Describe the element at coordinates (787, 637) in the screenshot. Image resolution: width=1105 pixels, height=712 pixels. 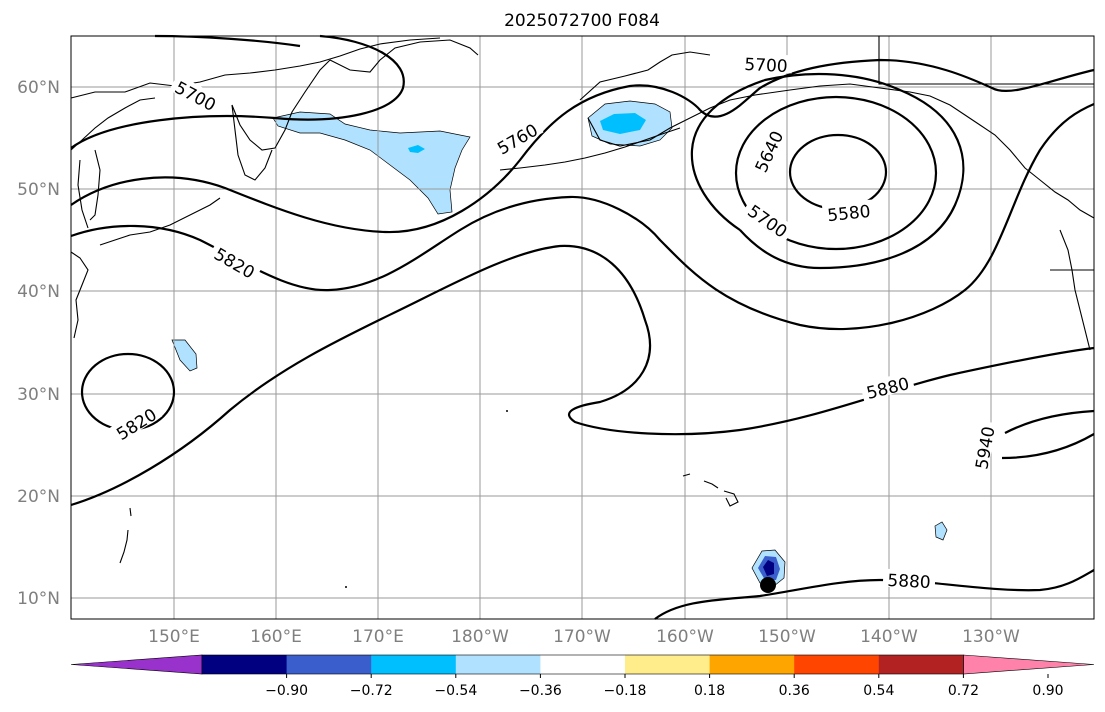
I see `lon-label: 150°W` at that location.